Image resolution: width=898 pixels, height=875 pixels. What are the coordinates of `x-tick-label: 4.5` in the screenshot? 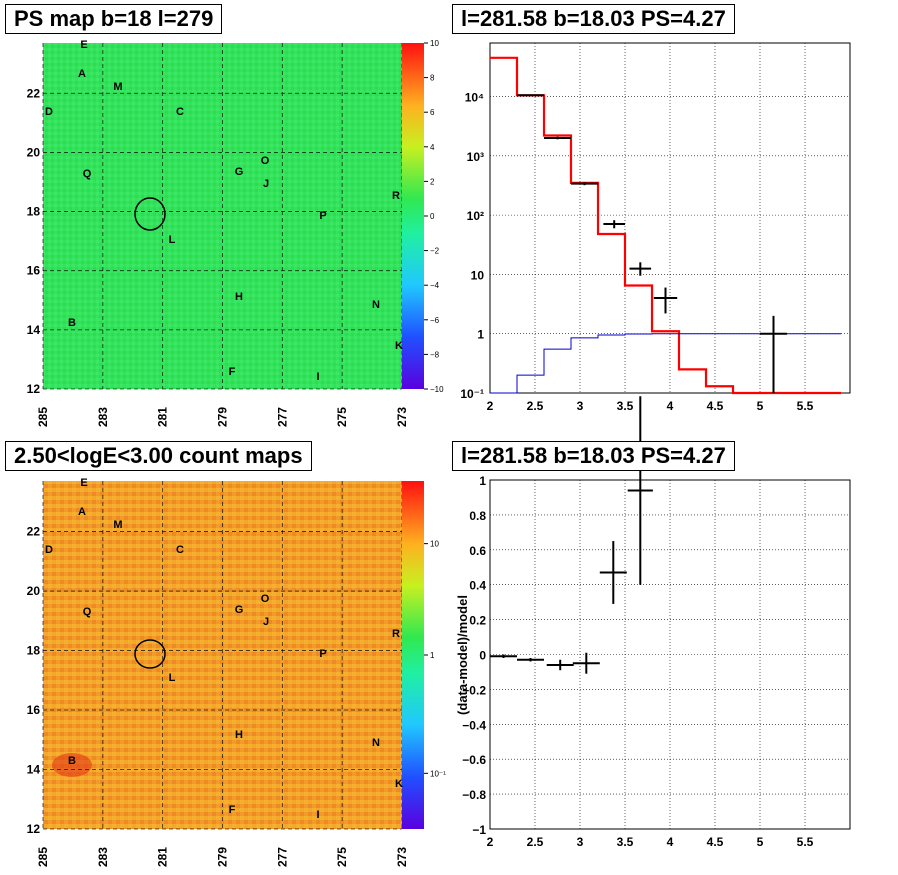 It's located at (715, 842).